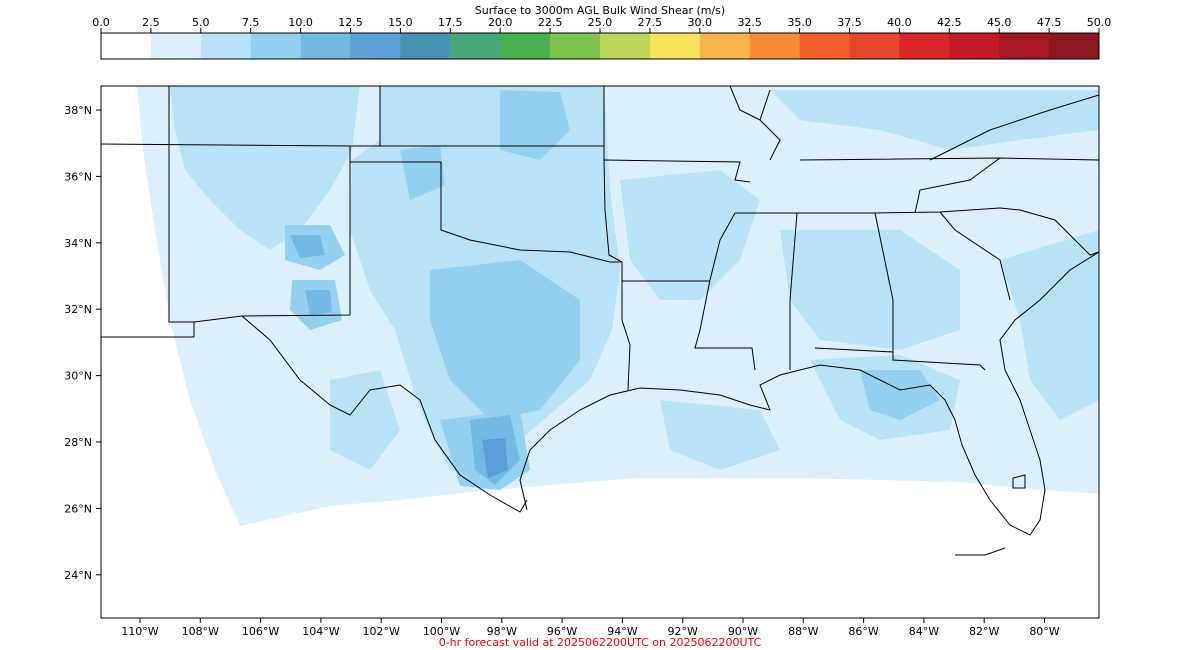 The image size is (1200, 650). Describe the element at coordinates (550, 22) in the screenshot. I see `colorbar-tick-label: 22.5` at that location.